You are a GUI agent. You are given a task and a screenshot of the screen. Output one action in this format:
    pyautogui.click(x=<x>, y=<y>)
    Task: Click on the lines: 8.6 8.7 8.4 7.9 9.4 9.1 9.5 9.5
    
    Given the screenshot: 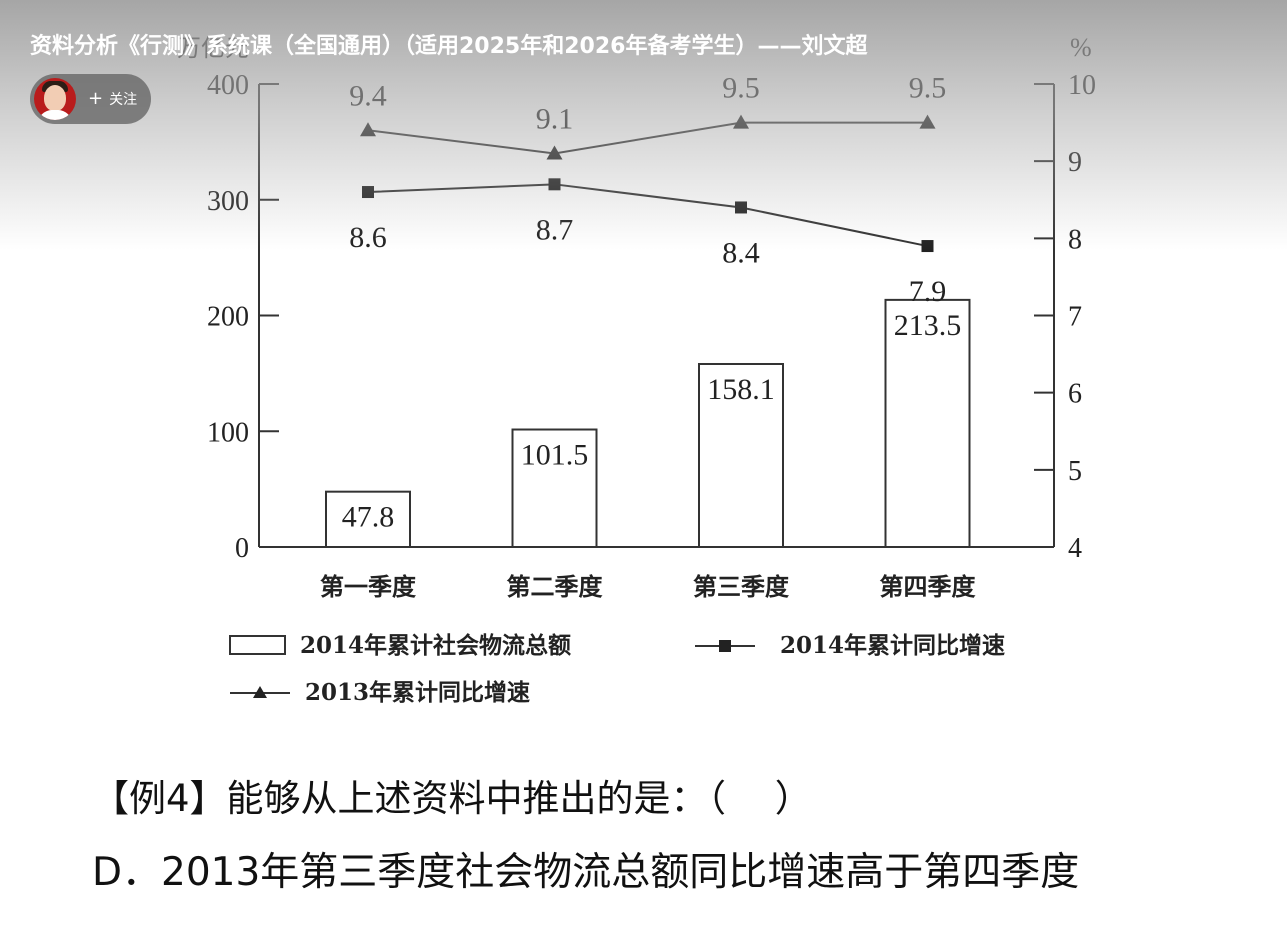 What is the action you would take?
    pyautogui.click(x=647, y=190)
    